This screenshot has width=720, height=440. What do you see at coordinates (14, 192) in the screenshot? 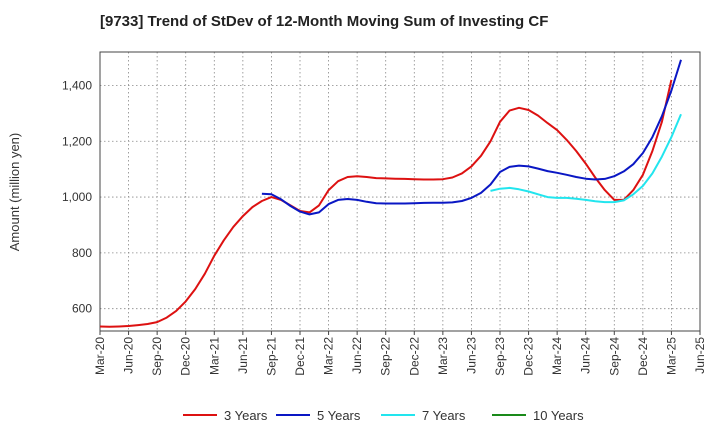
I see `y-axis-label: Amount (million yen)` at bounding box center [14, 192].